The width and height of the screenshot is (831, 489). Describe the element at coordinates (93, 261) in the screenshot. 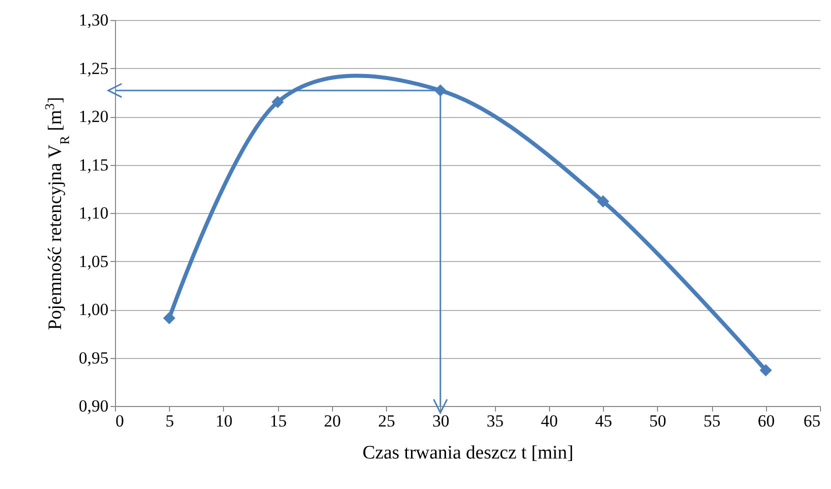

I see `y-tick-label: 1,05` at that location.